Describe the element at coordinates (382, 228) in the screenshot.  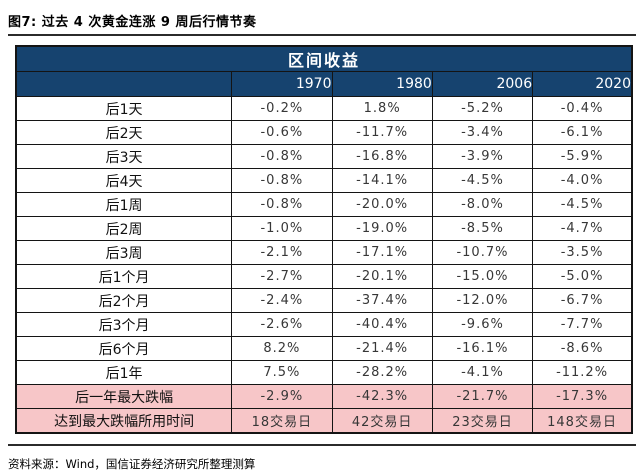
I see `value-cell: -19.0%` at that location.